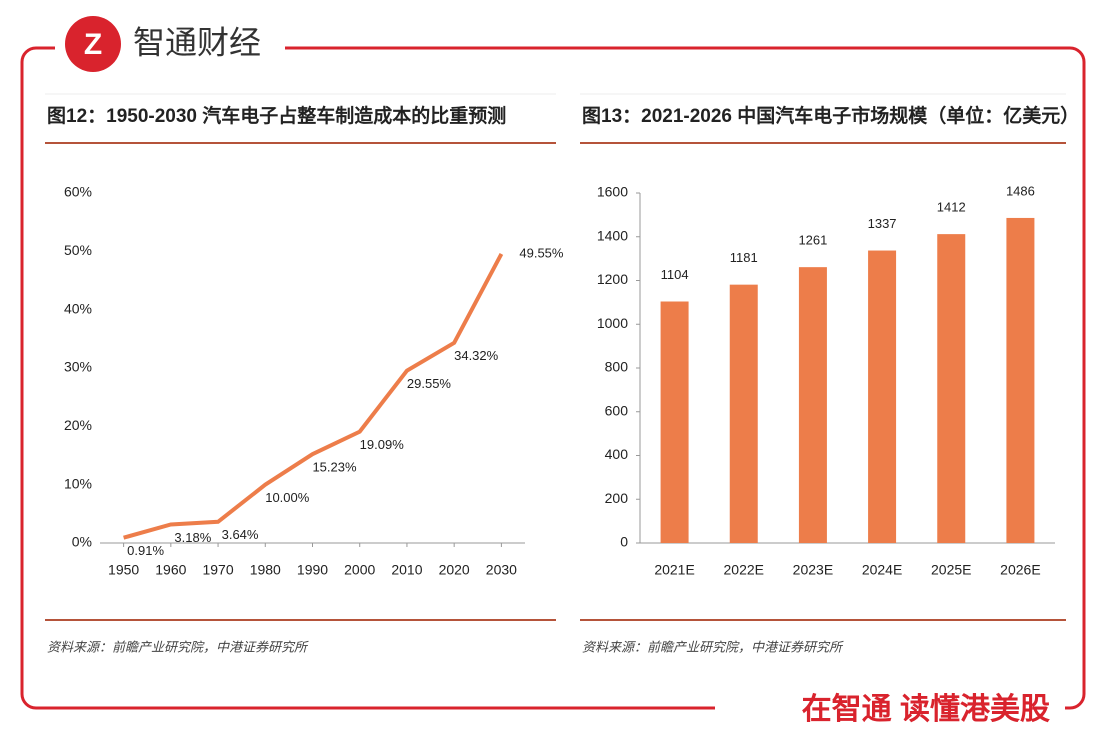  What do you see at coordinates (276, 115) in the screenshot?
I see `chart-title: 图12：1950-2030 汽车电子占整车制造成本的比重预测` at bounding box center [276, 115].